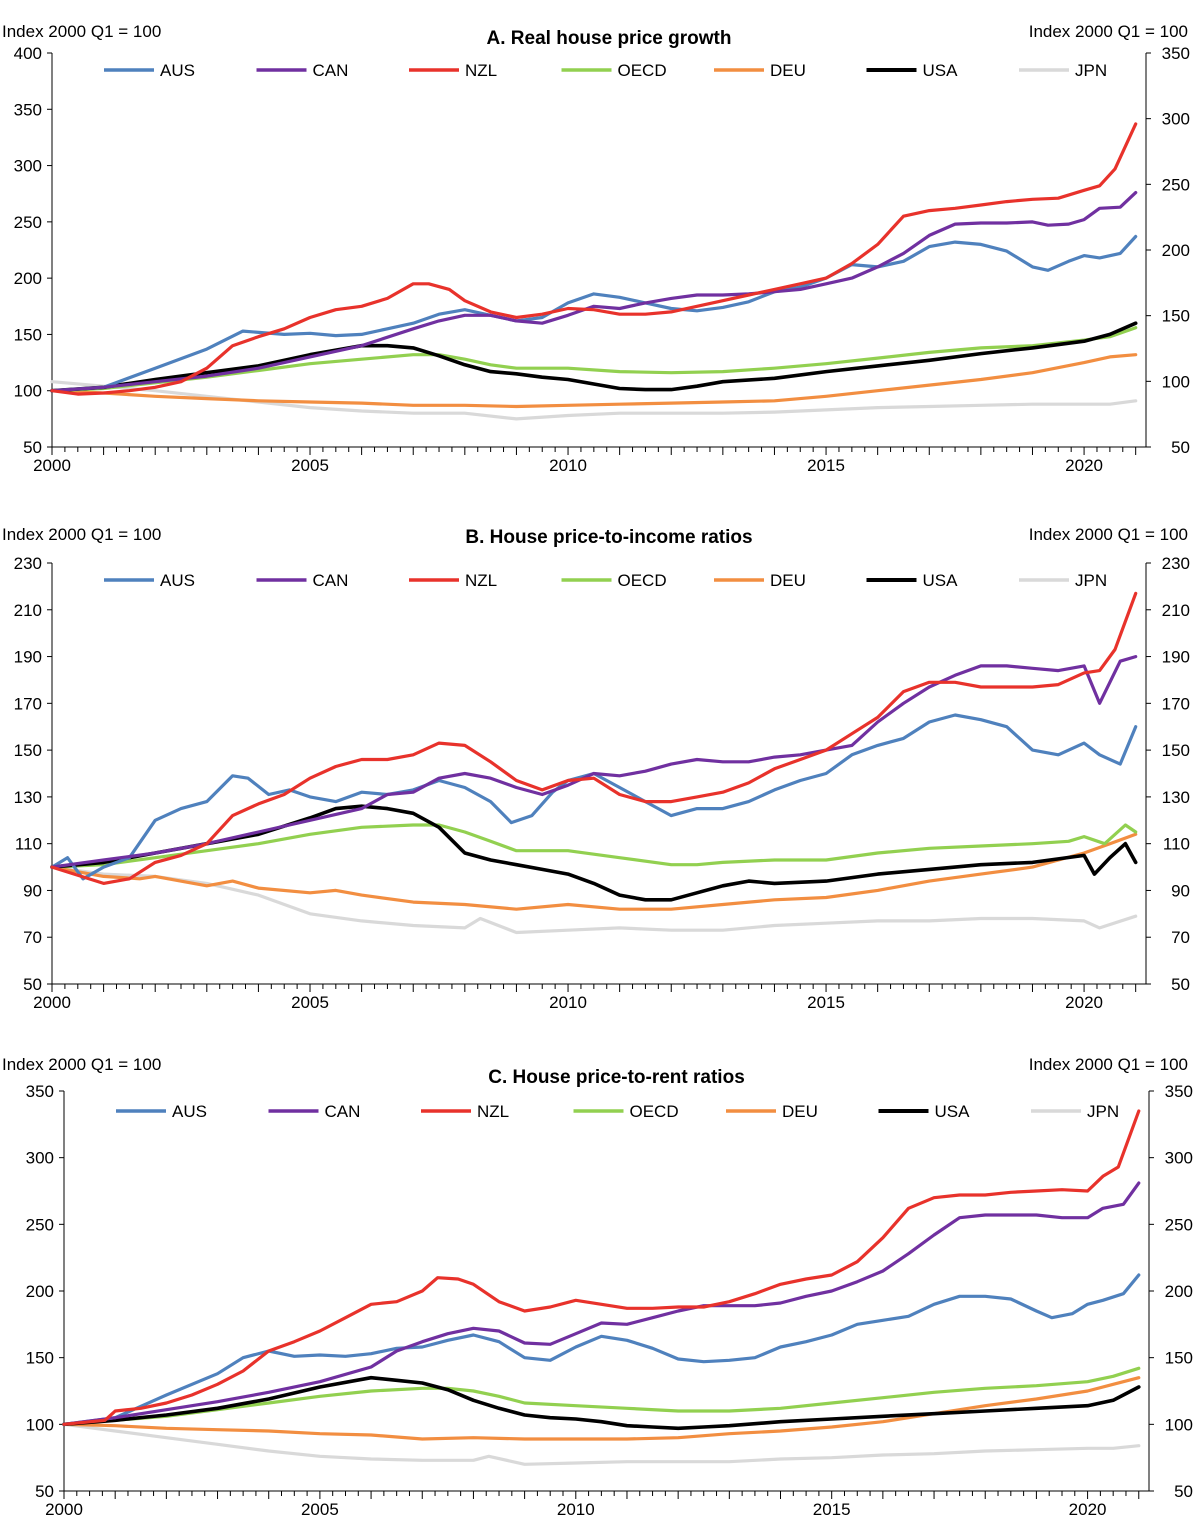 The width and height of the screenshot is (1200, 1528). I want to click on y-tick-label-left: 130, so click(28, 797).